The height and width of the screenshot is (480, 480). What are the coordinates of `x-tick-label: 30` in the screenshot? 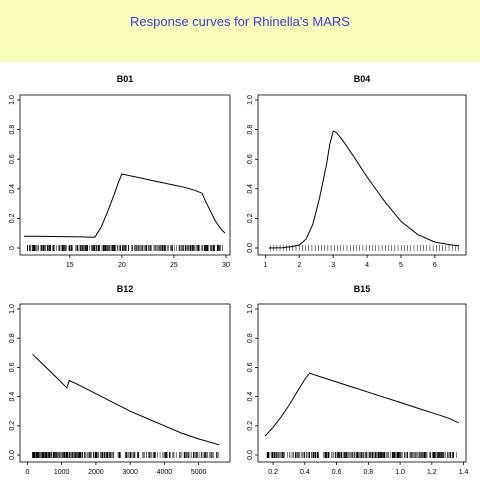 It's located at (226, 265).